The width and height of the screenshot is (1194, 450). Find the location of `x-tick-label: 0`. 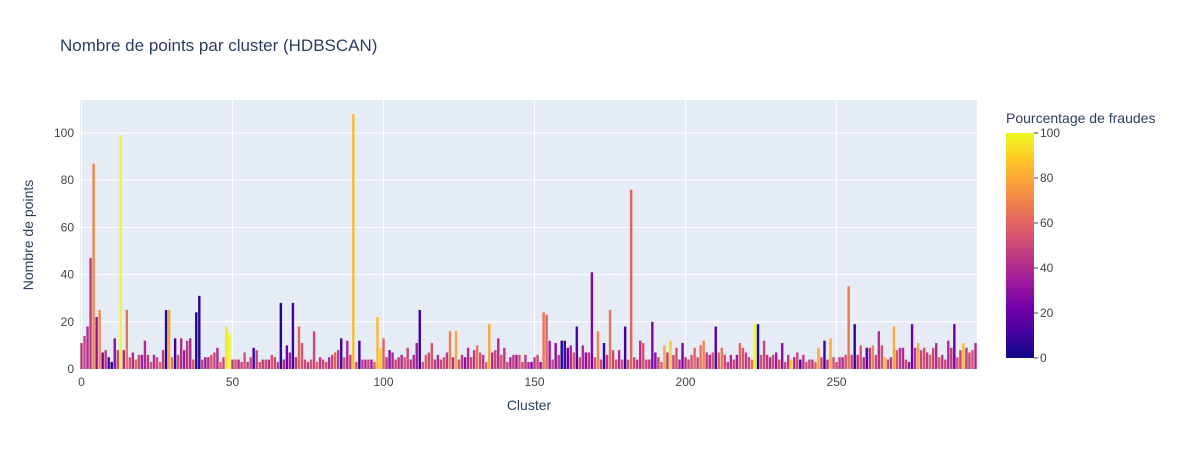

x-tick-label: 0 is located at coordinates (81, 382).